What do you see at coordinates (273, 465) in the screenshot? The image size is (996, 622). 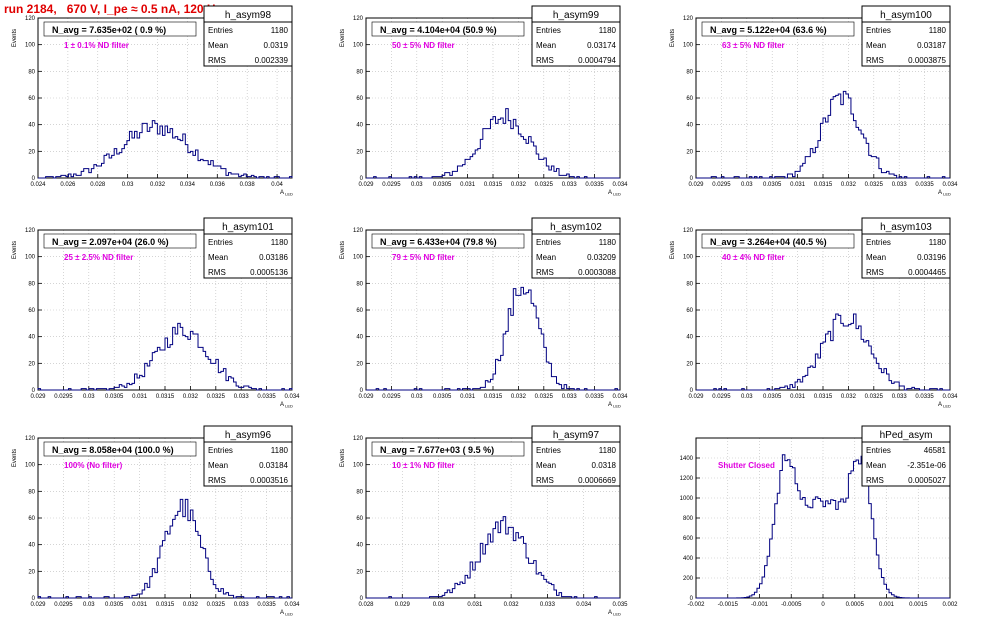 I see `stats-value: 0.03184` at bounding box center [273, 465].